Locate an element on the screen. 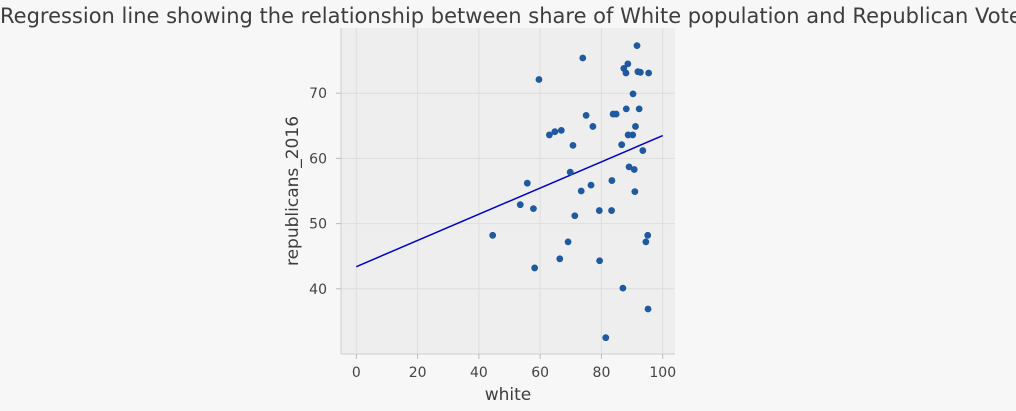  data-points is located at coordinates (571, 192).